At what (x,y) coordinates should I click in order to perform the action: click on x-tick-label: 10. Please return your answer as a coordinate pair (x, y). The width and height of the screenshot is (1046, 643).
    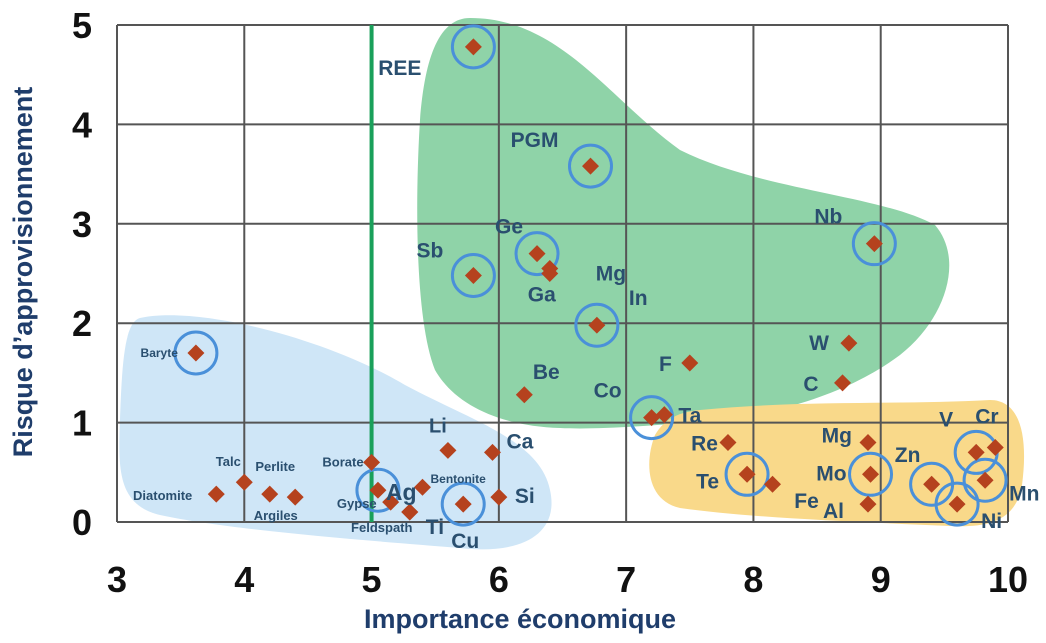
    Looking at the image, I should click on (1008, 579).